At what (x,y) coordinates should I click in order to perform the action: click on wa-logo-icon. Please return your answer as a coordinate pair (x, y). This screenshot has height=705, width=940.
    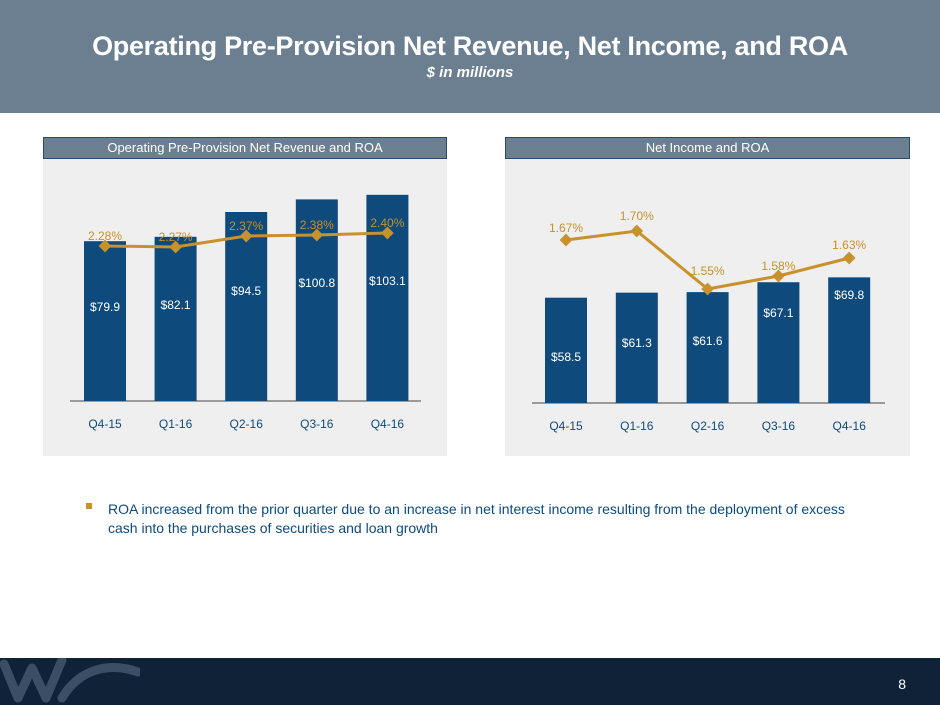
    Looking at the image, I should click on (70, 680).